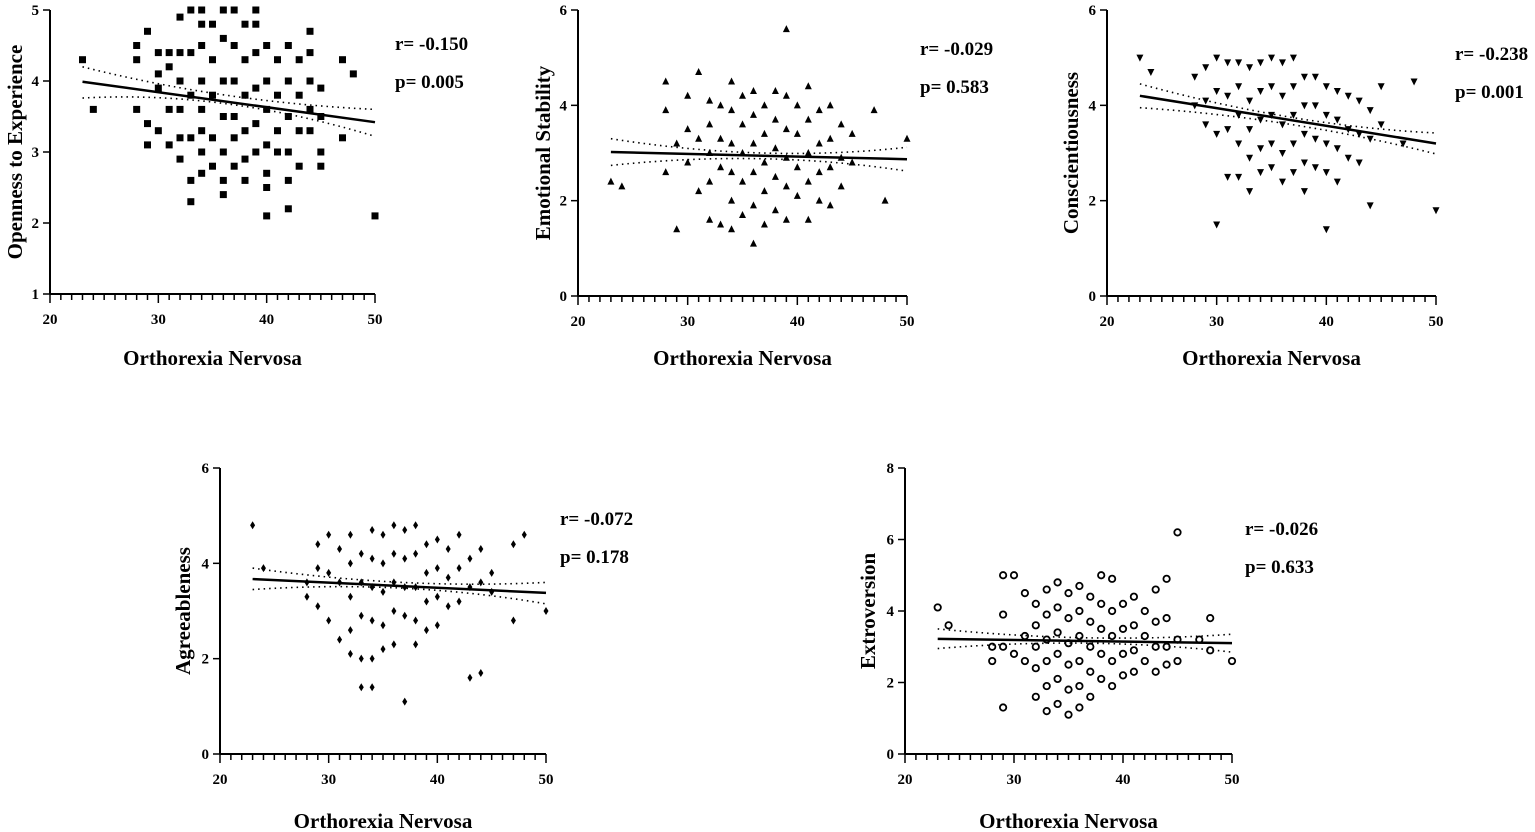 The width and height of the screenshot is (1535, 832). What do you see at coordinates (1491, 54) in the screenshot?
I see `r-value: r= -0.238` at bounding box center [1491, 54].